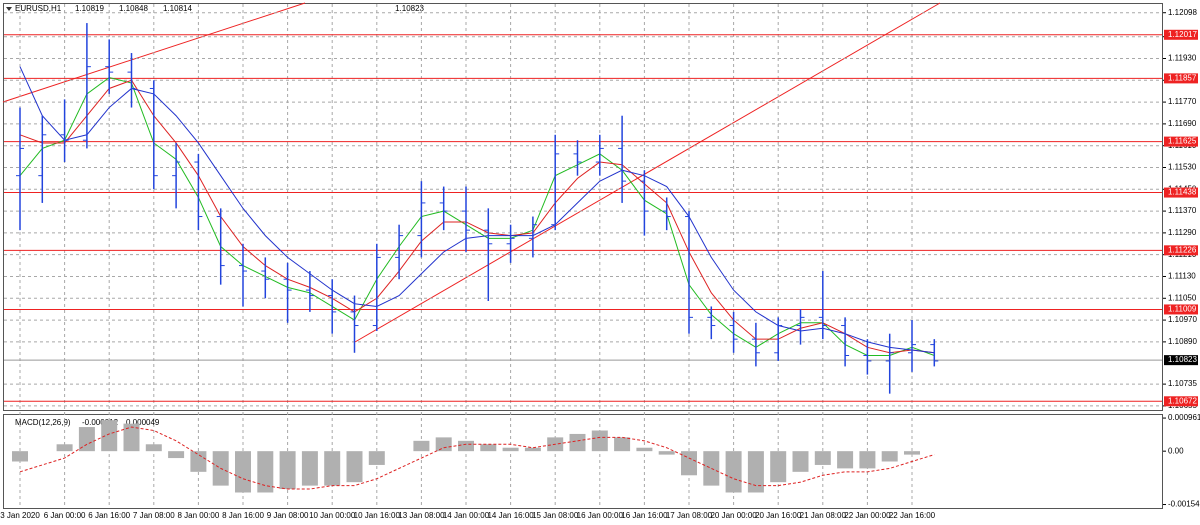 Image resolution: width=1200 pixels, height=525 pixels. Describe the element at coordinates (332, 515) in the screenshot. I see `x-tick-label: 10 Jan 00:00` at that location.